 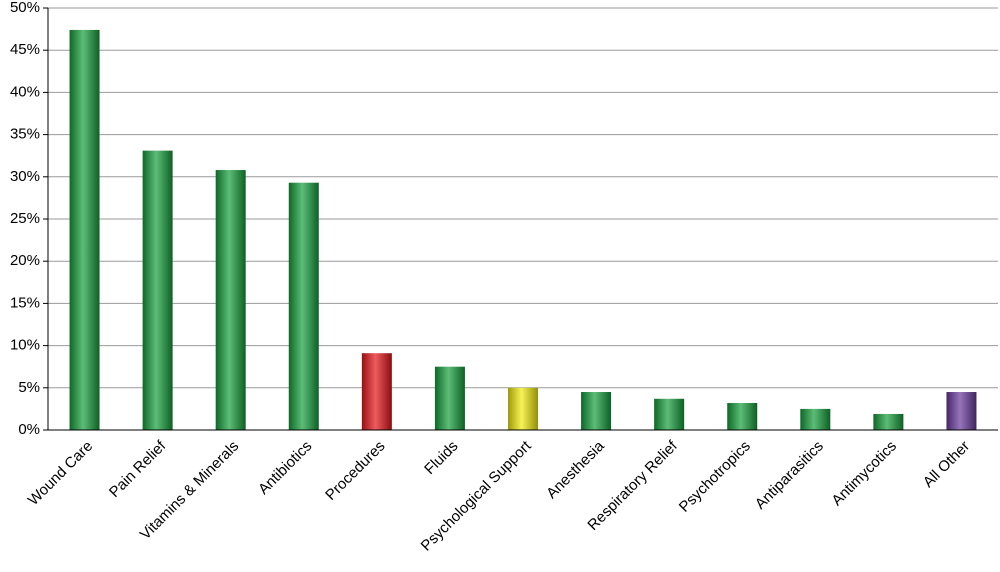 I want to click on y-tick-label: 35%, so click(x=25, y=134).